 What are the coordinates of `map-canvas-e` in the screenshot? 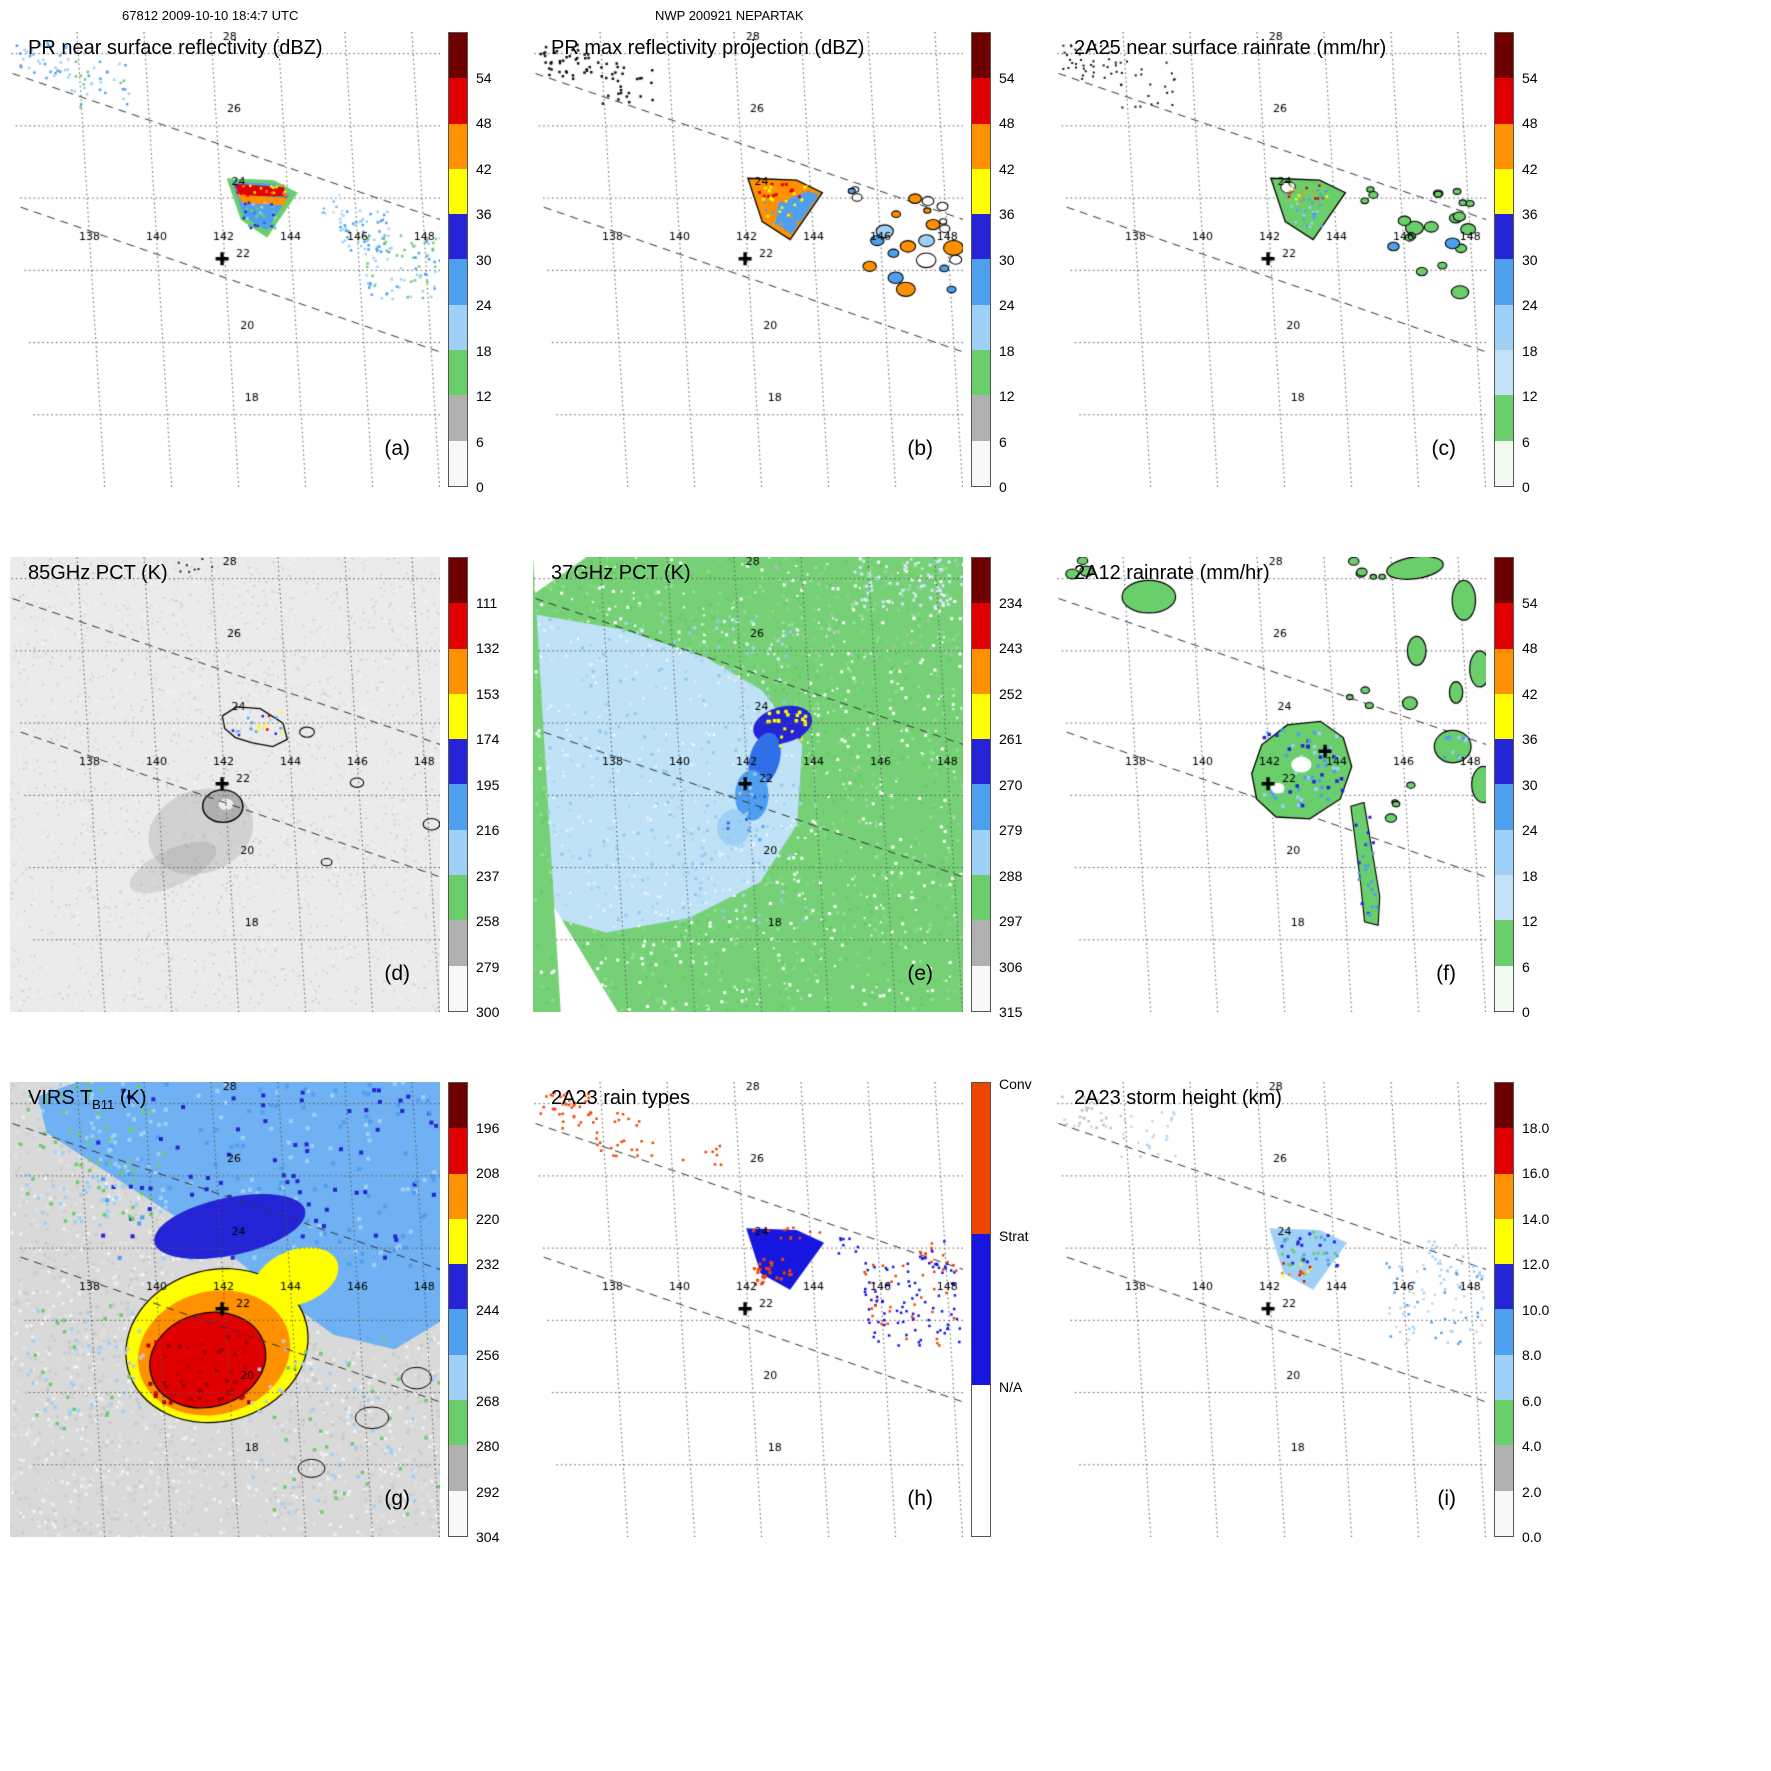 It's located at (748, 784).